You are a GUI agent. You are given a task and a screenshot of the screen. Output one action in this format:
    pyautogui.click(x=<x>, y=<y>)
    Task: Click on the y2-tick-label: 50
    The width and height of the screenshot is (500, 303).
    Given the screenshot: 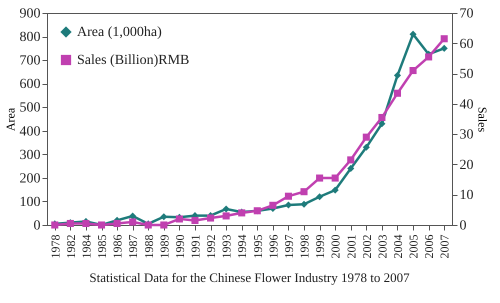 What is the action you would take?
    pyautogui.click(x=467, y=74)
    